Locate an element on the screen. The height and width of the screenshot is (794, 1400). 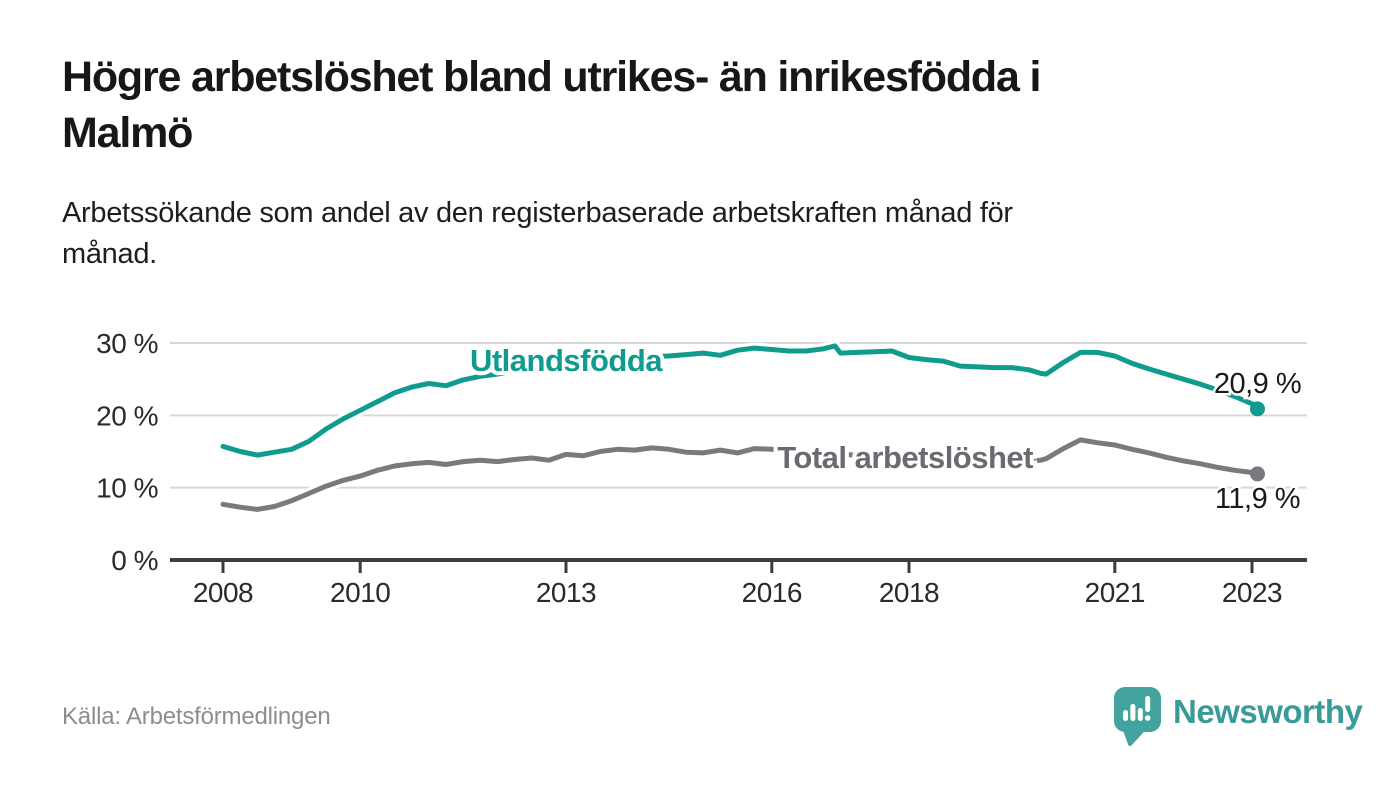
logo-bubble is located at coordinates (1137, 709).